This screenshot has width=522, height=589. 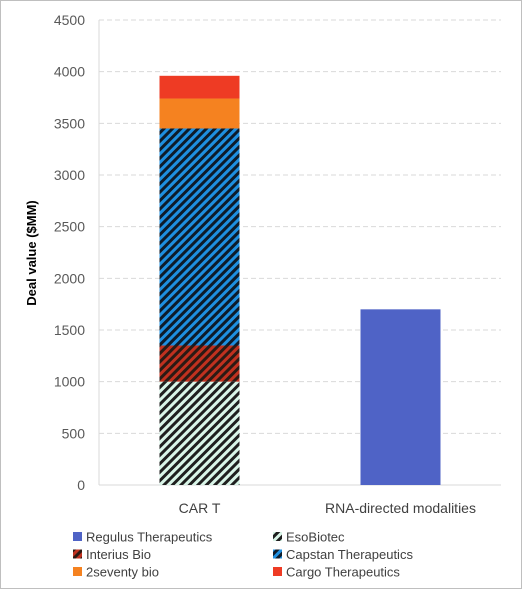 What do you see at coordinates (315, 537) in the screenshot?
I see `legend-label: EsoBiotec` at bounding box center [315, 537].